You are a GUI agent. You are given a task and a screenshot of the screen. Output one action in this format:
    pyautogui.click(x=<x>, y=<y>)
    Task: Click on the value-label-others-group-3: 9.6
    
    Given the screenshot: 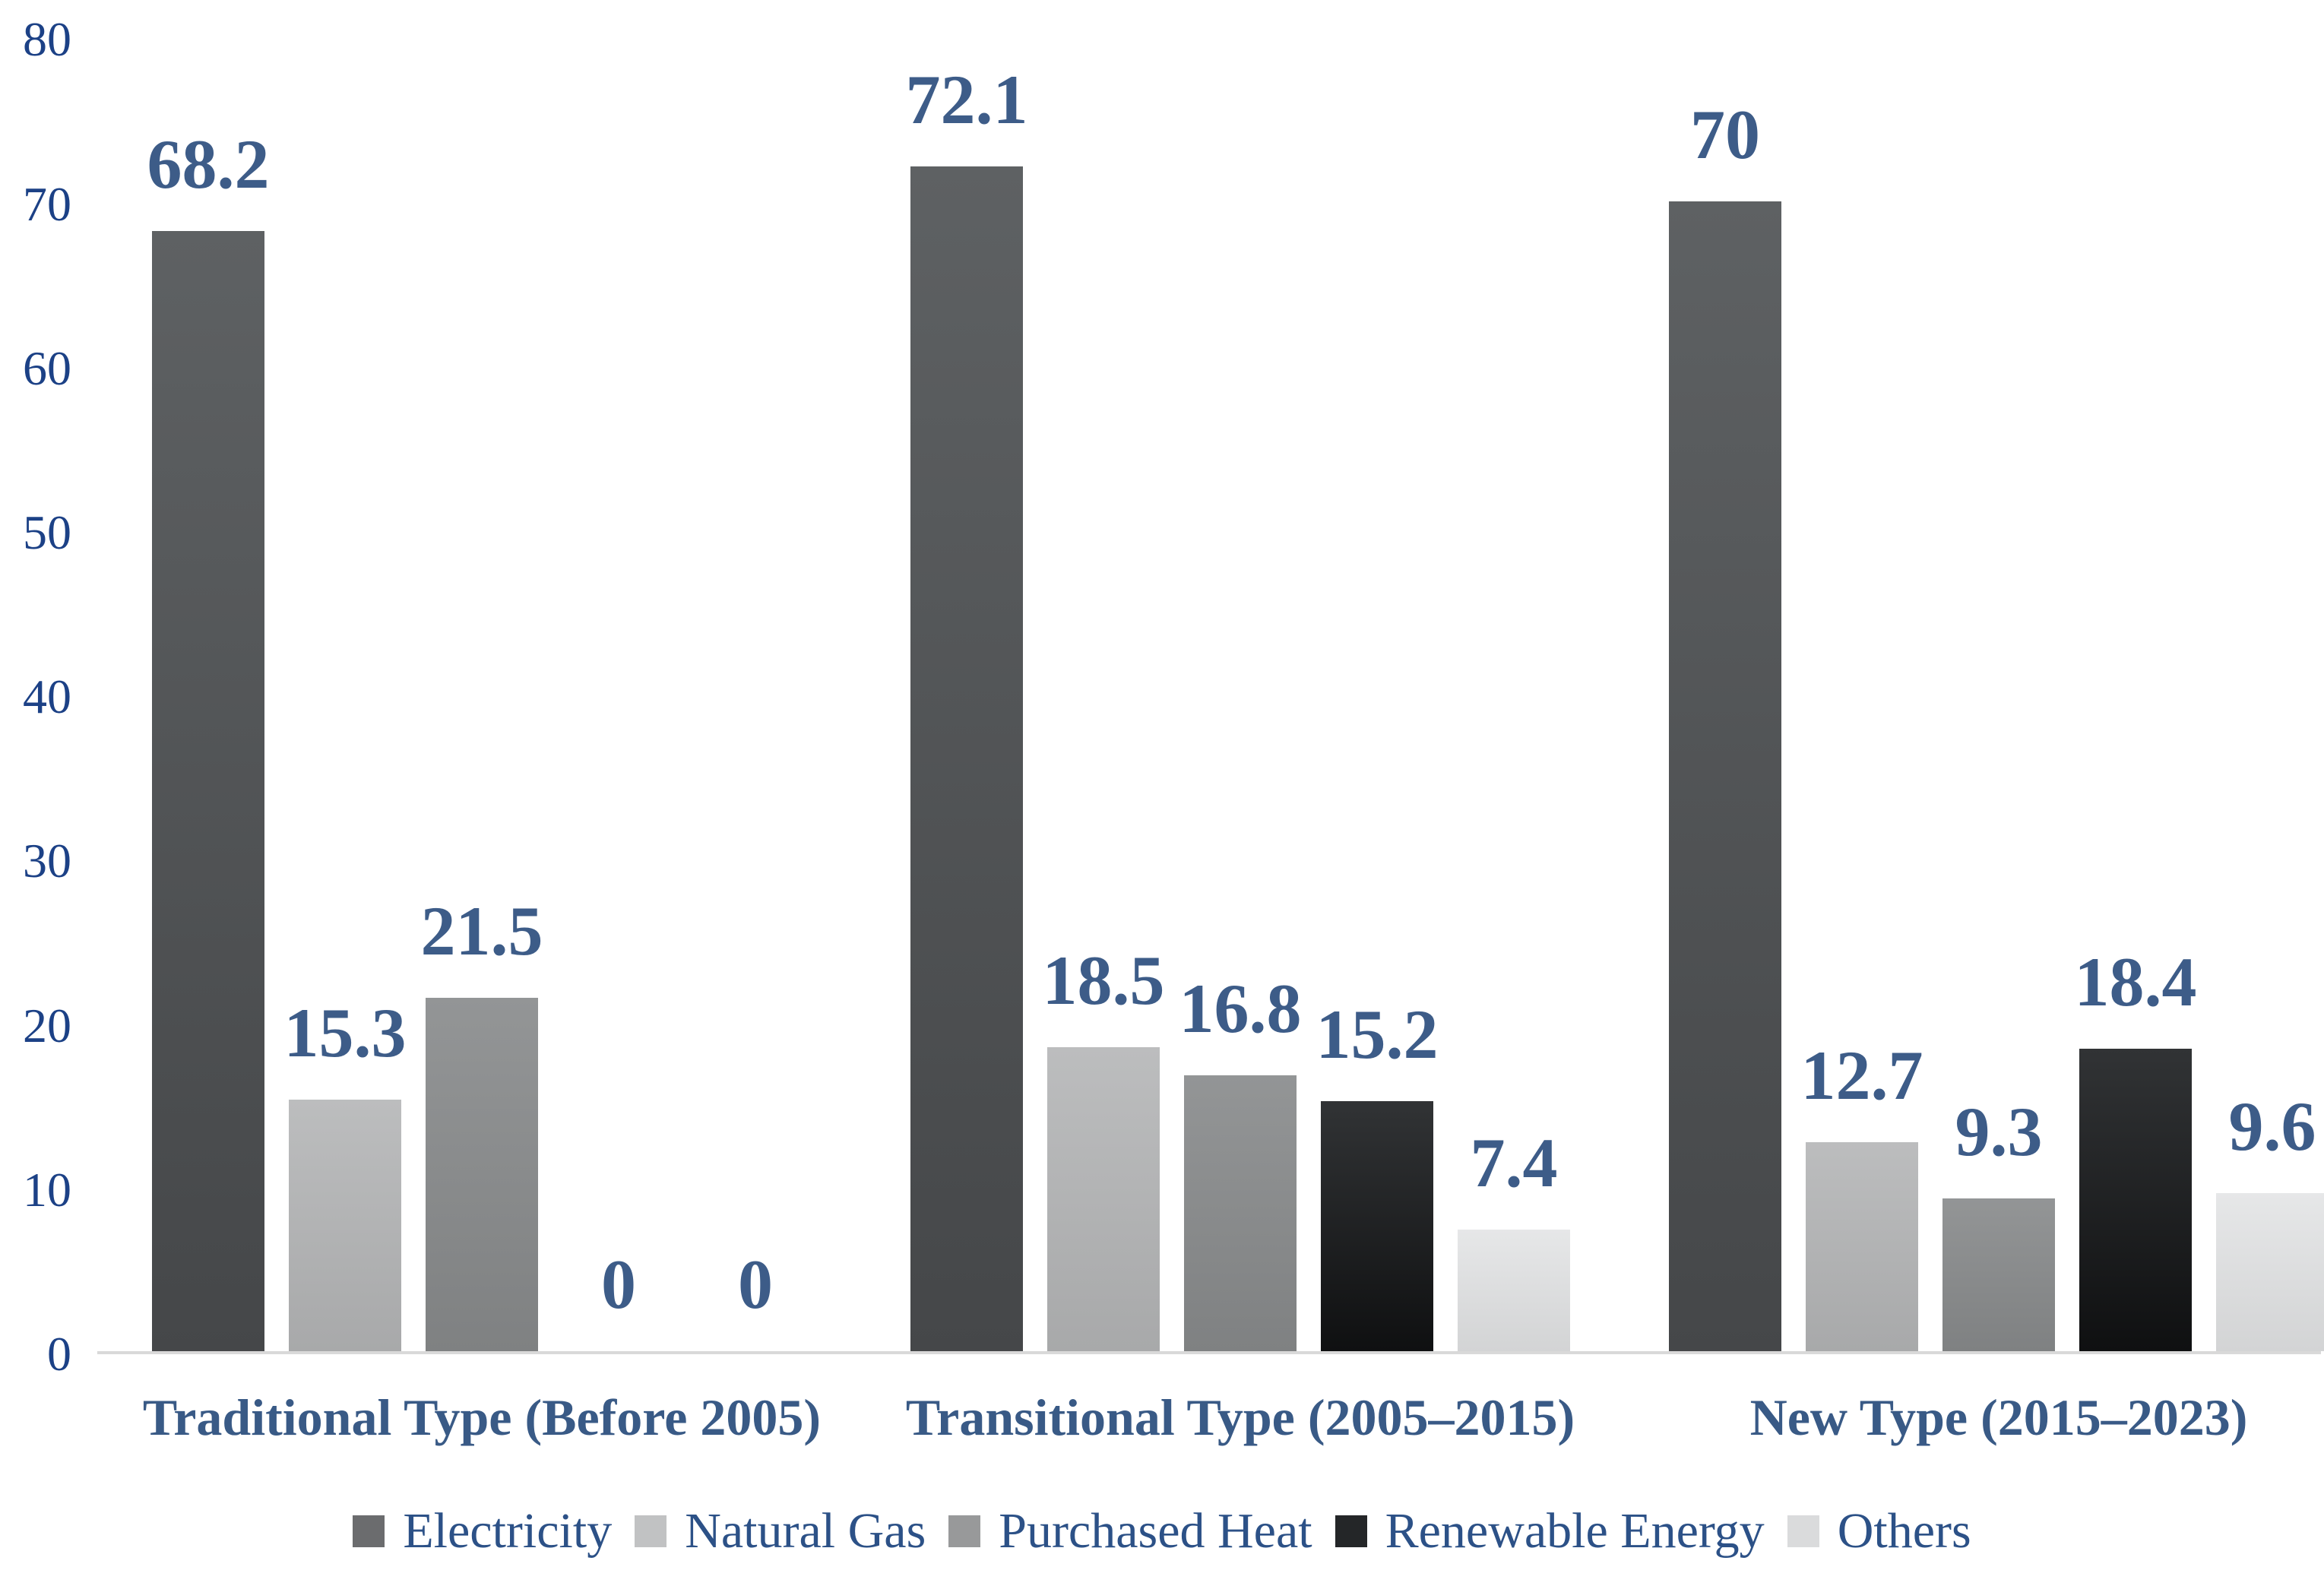 What is the action you would take?
    pyautogui.click(x=2272, y=1126)
    